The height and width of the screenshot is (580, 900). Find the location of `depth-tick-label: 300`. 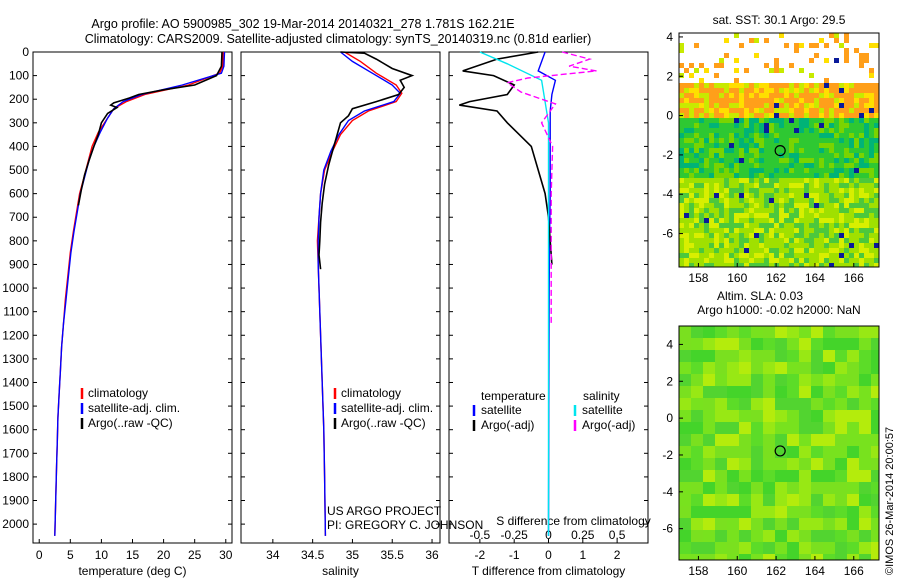

depth-tick-label: 300 is located at coordinates (19, 123).